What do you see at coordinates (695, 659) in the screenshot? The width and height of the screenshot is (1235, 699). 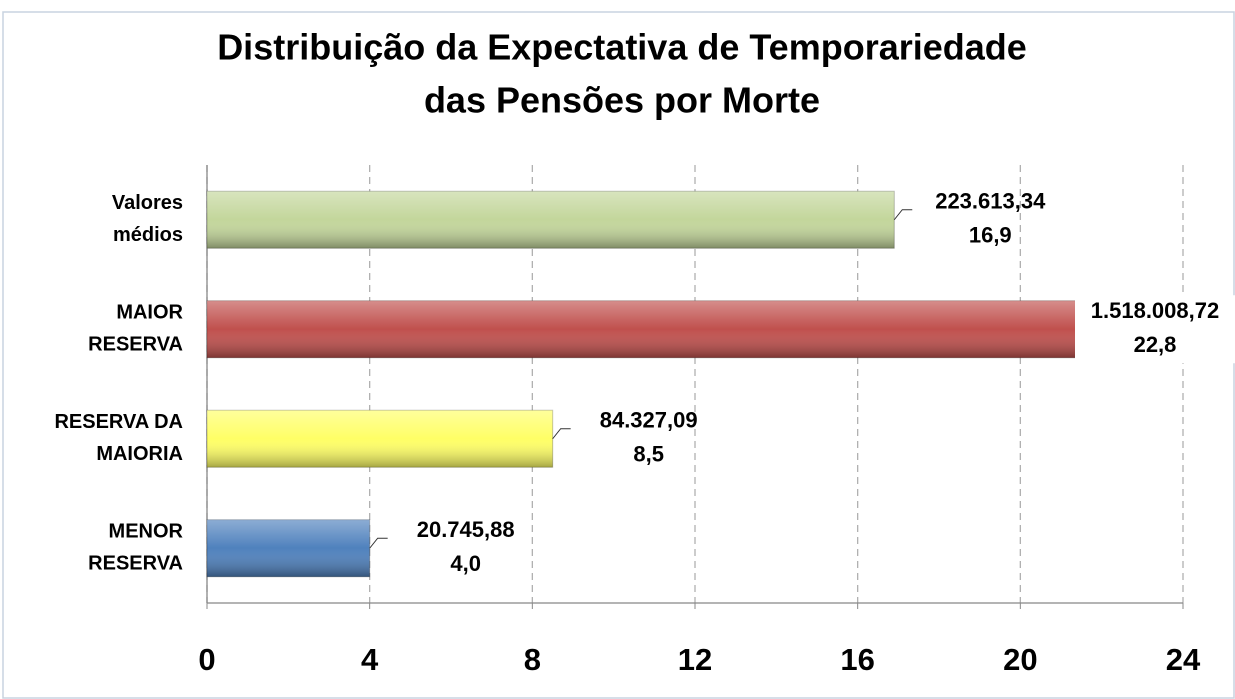 I see `x-tick-label: 12` at bounding box center [695, 659].